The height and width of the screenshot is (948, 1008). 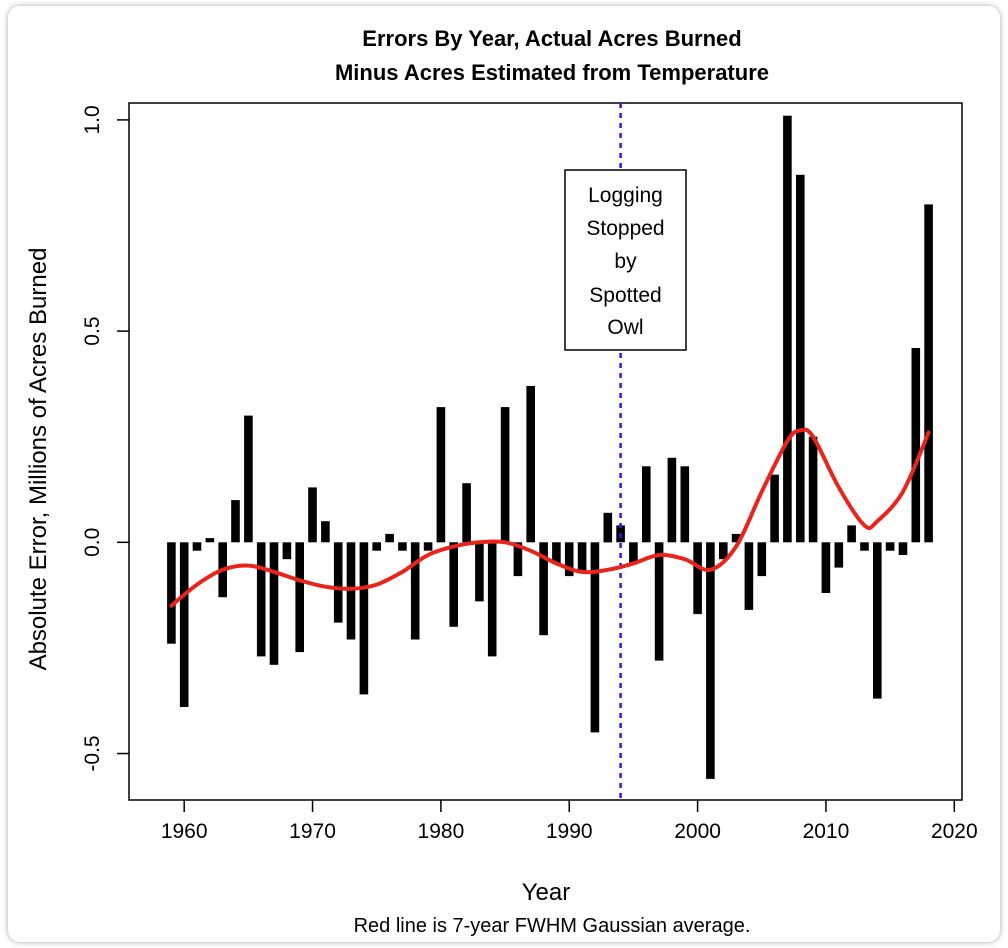 What do you see at coordinates (569, 831) in the screenshot?
I see `x-tick-label-1990: 1990` at bounding box center [569, 831].